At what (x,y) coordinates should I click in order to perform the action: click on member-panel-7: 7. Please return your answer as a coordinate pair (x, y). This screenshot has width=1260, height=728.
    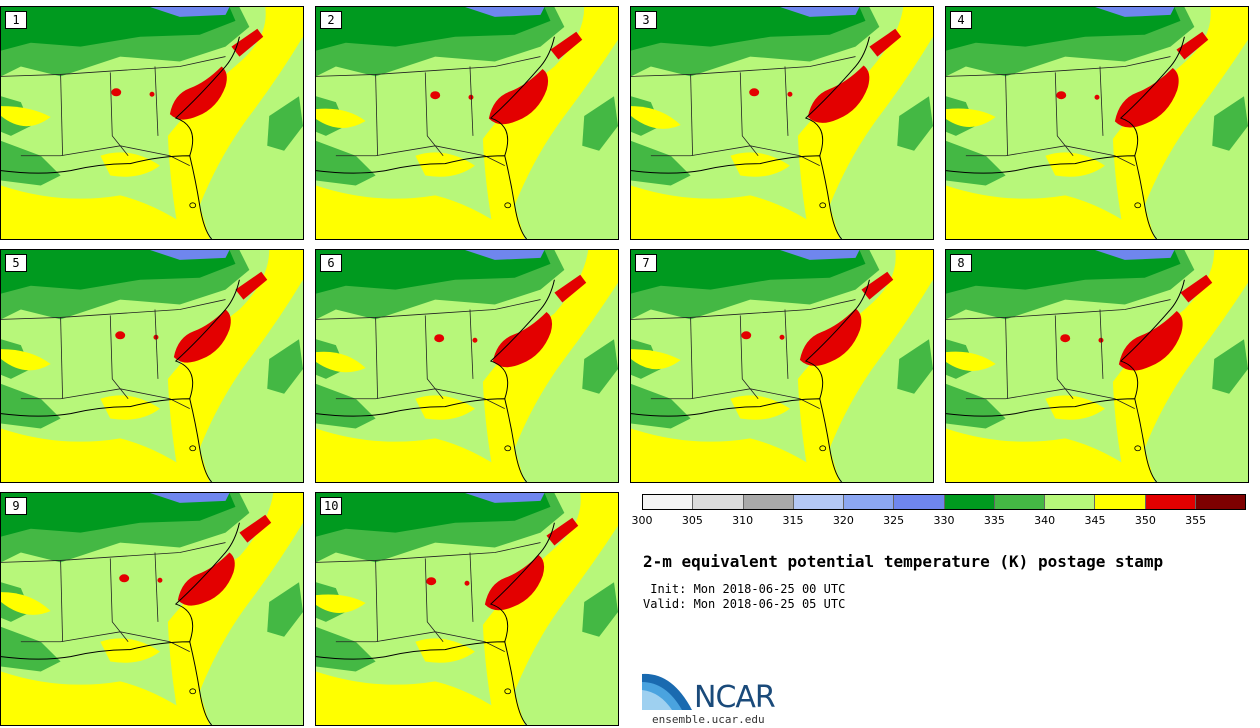
    Looking at the image, I should click on (782, 366).